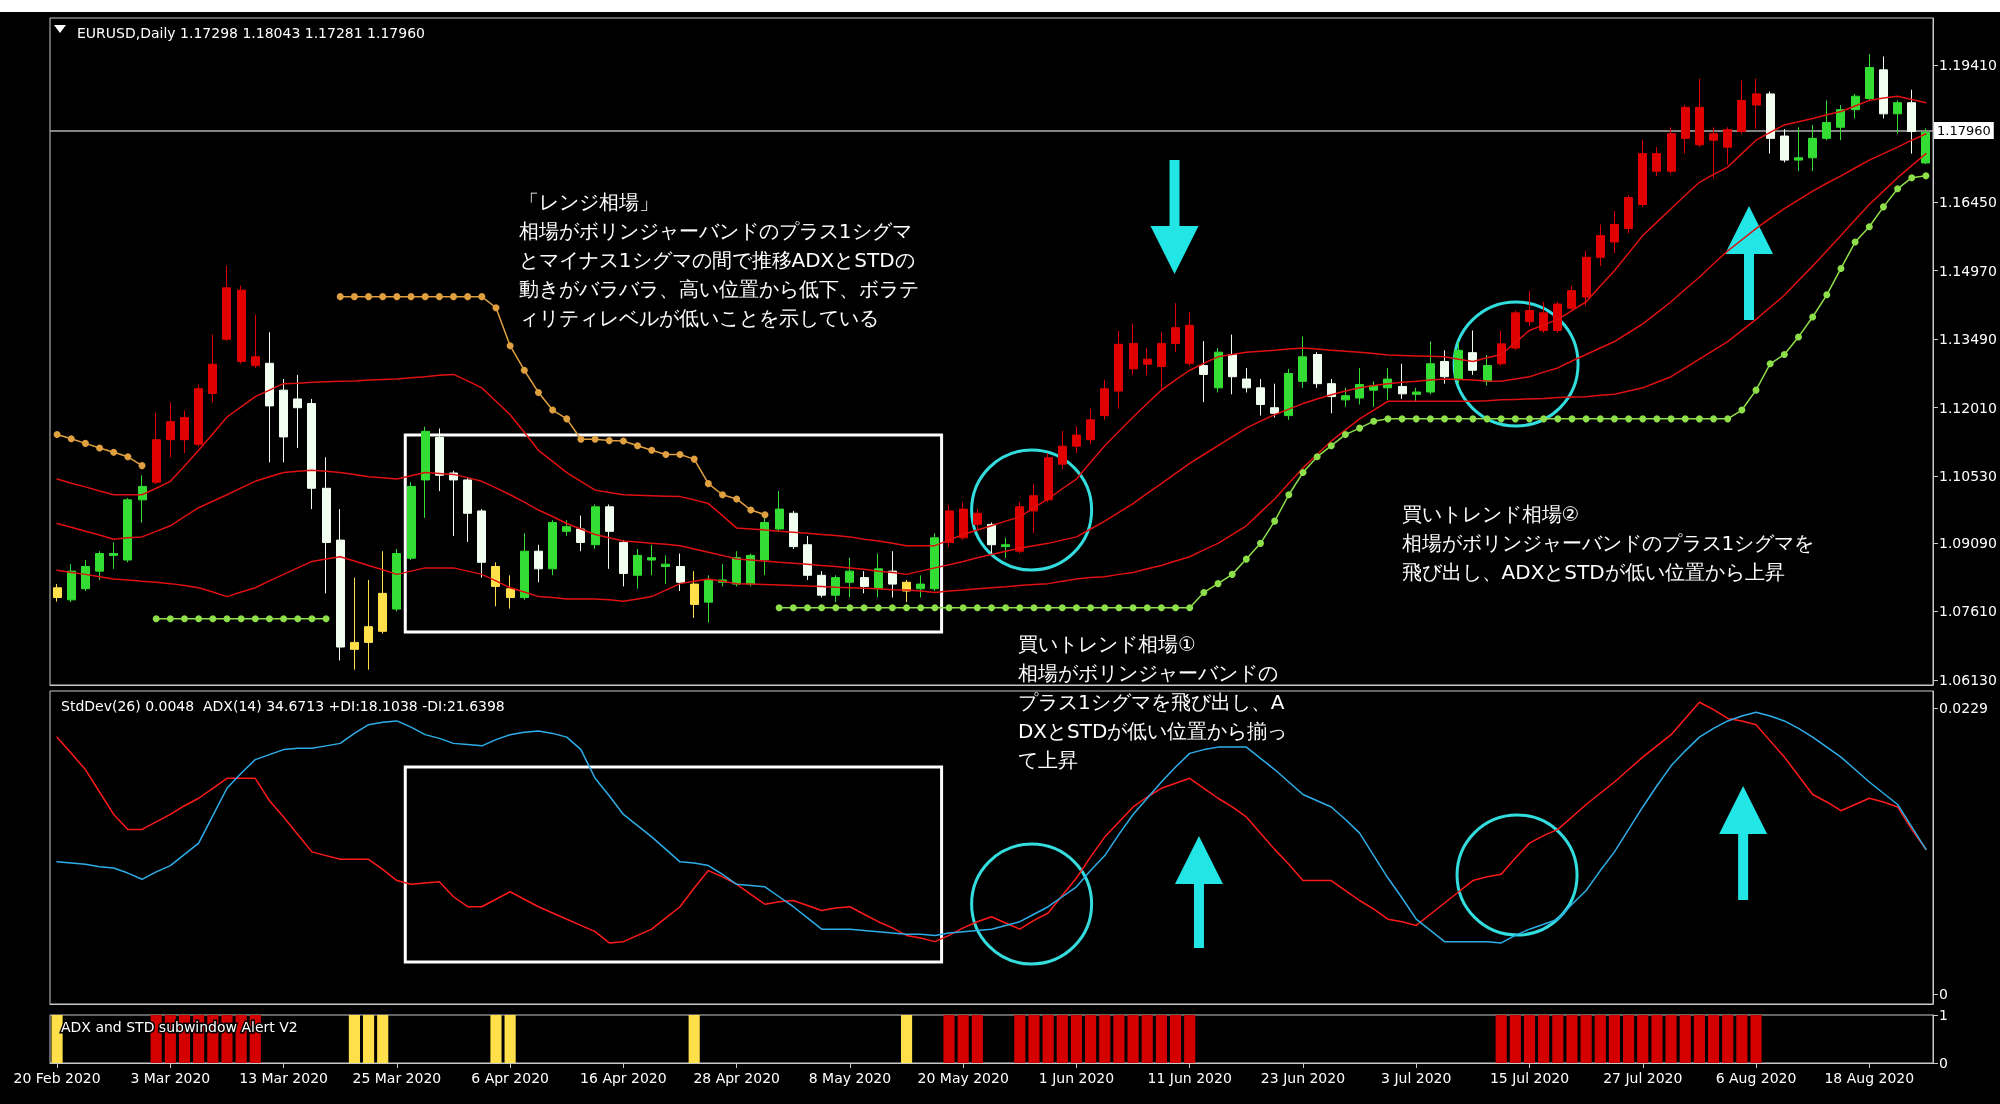 Image resolution: width=2000 pixels, height=1104 pixels. Describe the element at coordinates (1076, 1078) in the screenshot. I see `x-tick-label: 1 Jun 2020` at that location.